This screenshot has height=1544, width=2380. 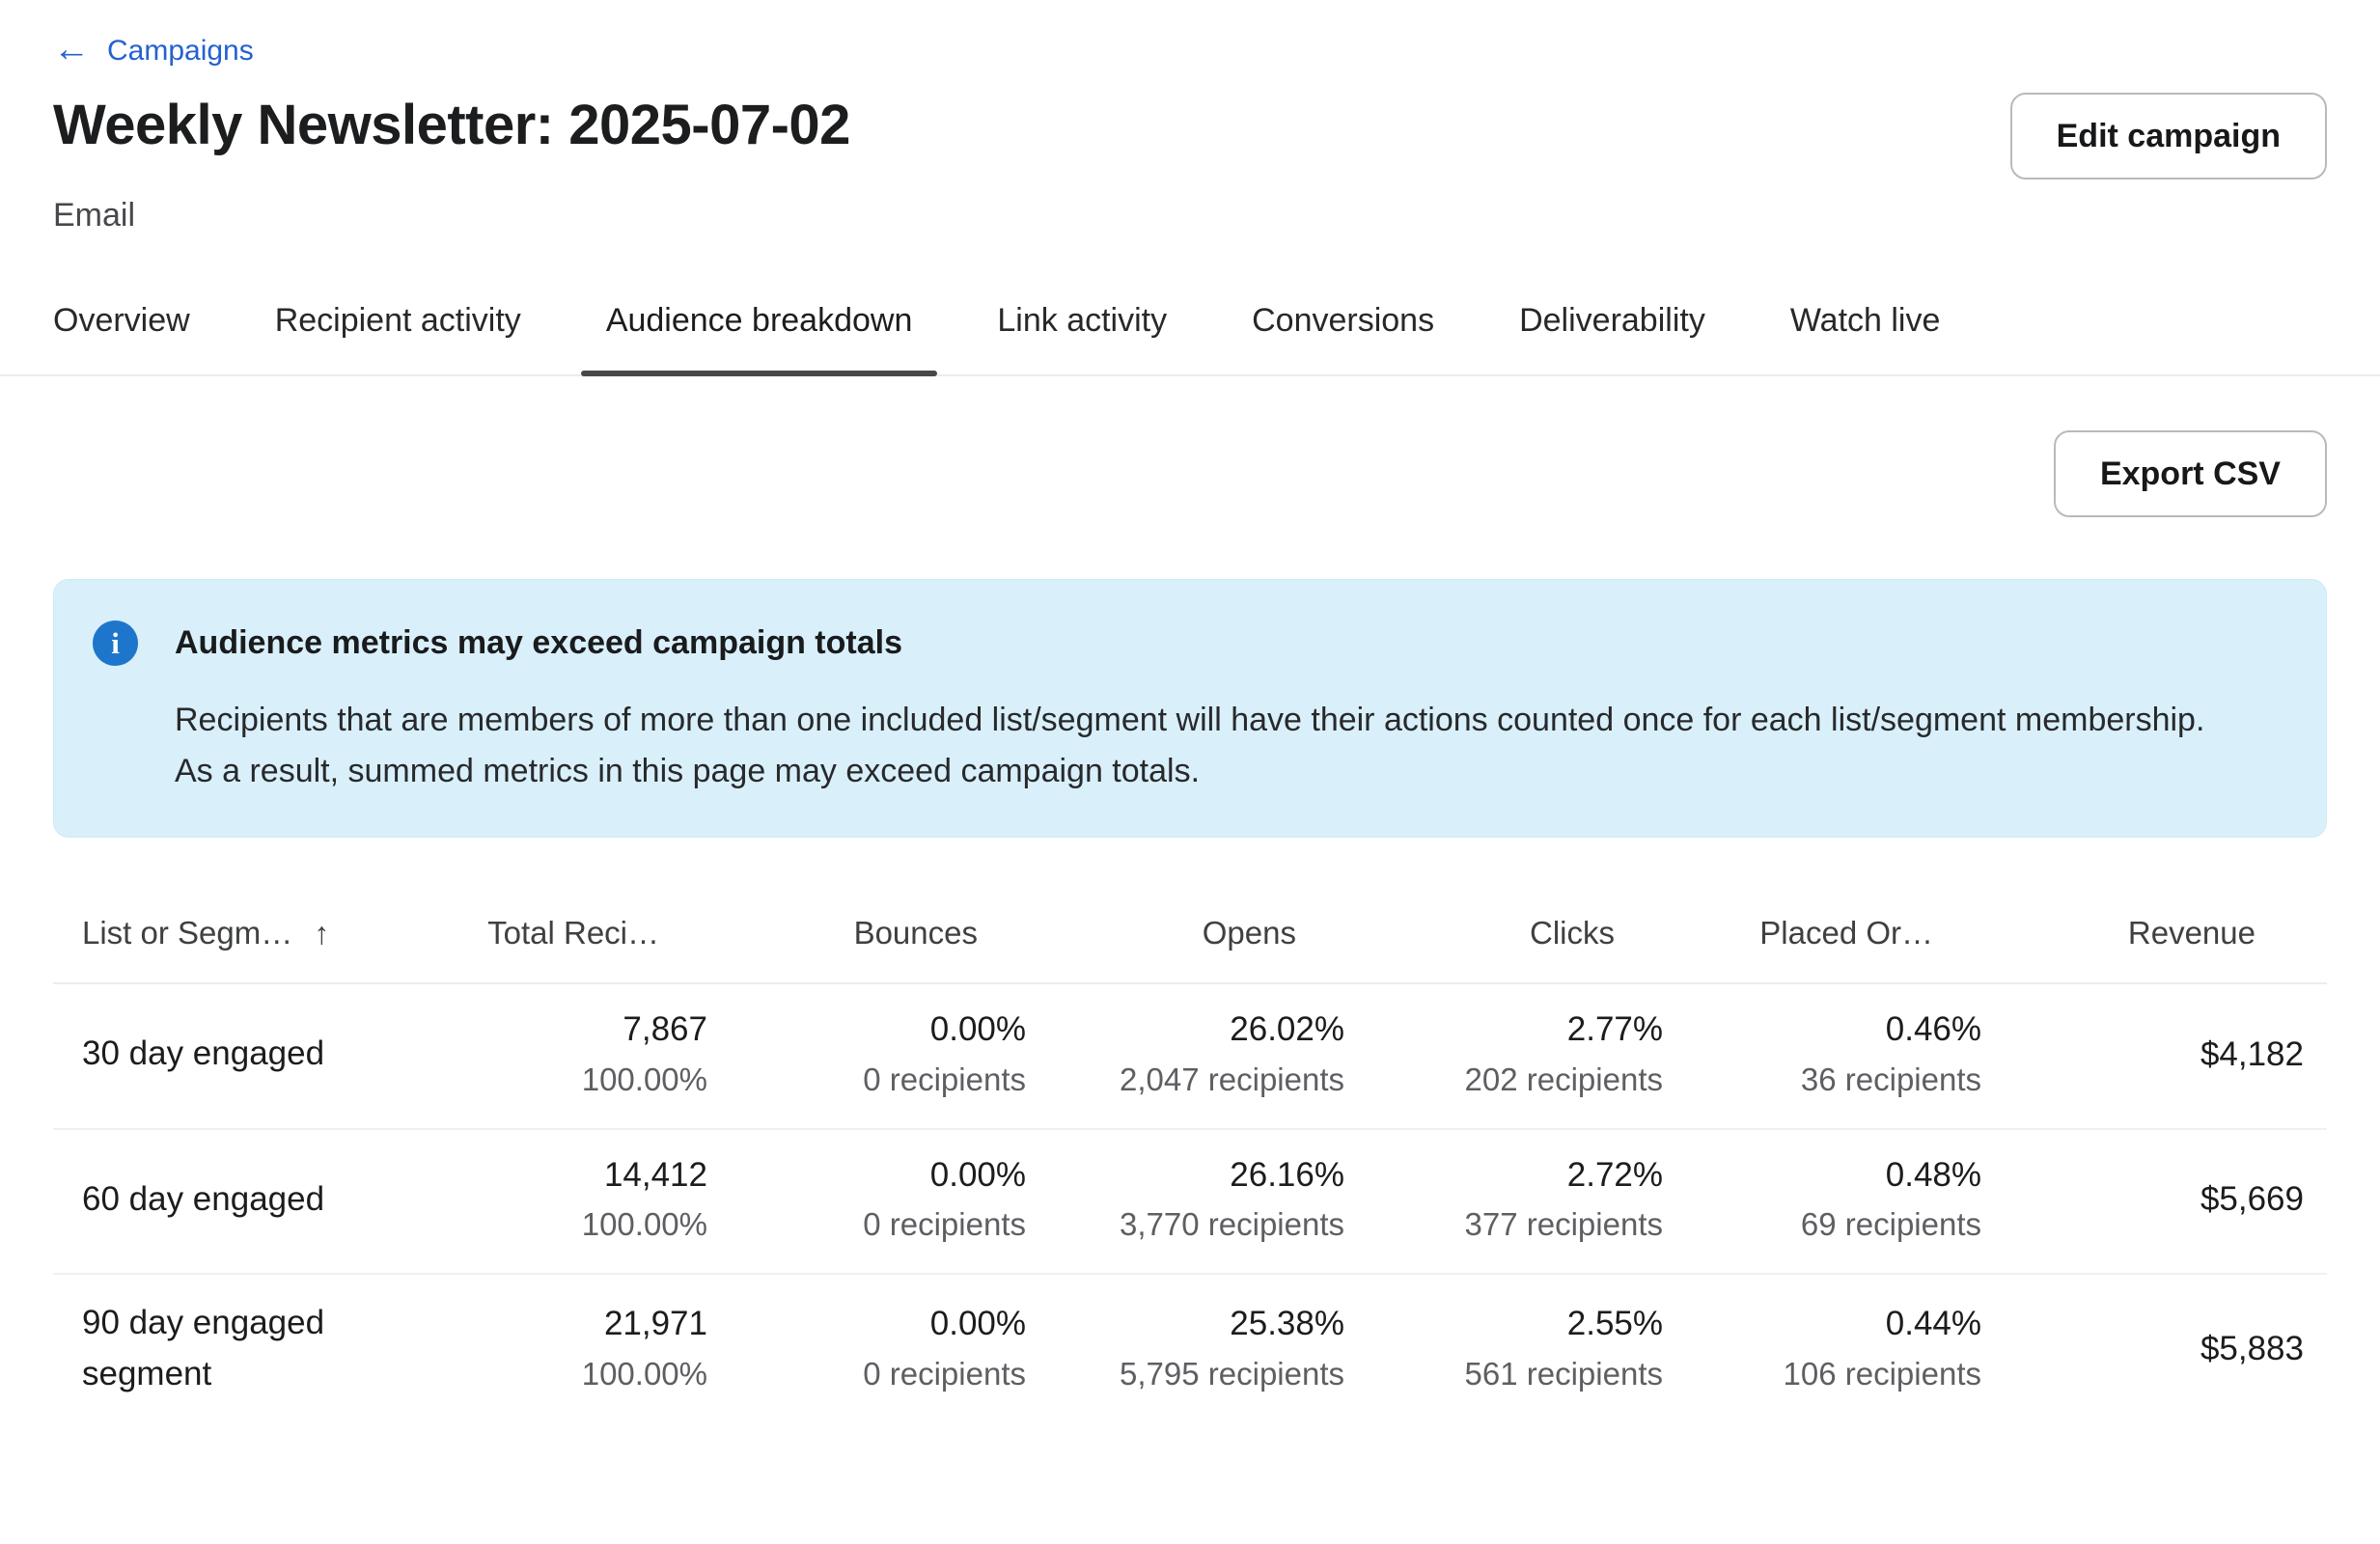 What do you see at coordinates (1185, 939) in the screenshot?
I see `column-header-opens: Opens` at bounding box center [1185, 939].